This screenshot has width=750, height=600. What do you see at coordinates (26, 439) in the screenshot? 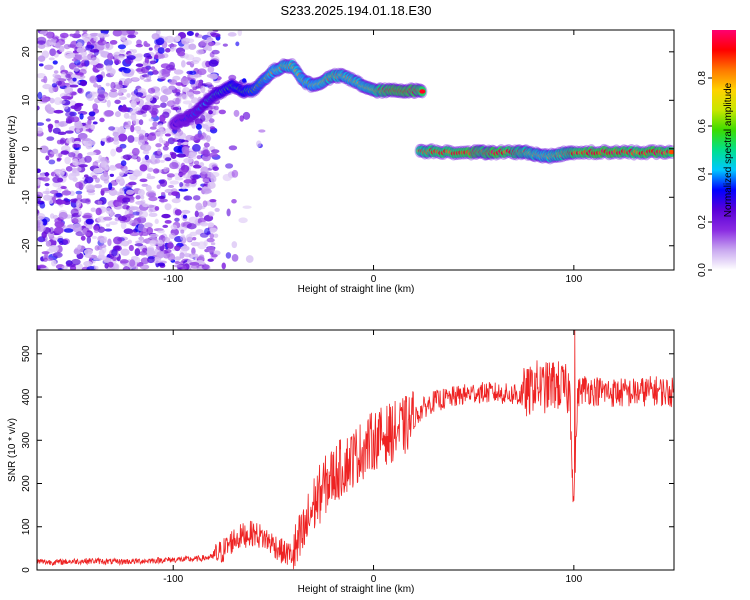
I see `y-tick-label: 300` at bounding box center [26, 439].